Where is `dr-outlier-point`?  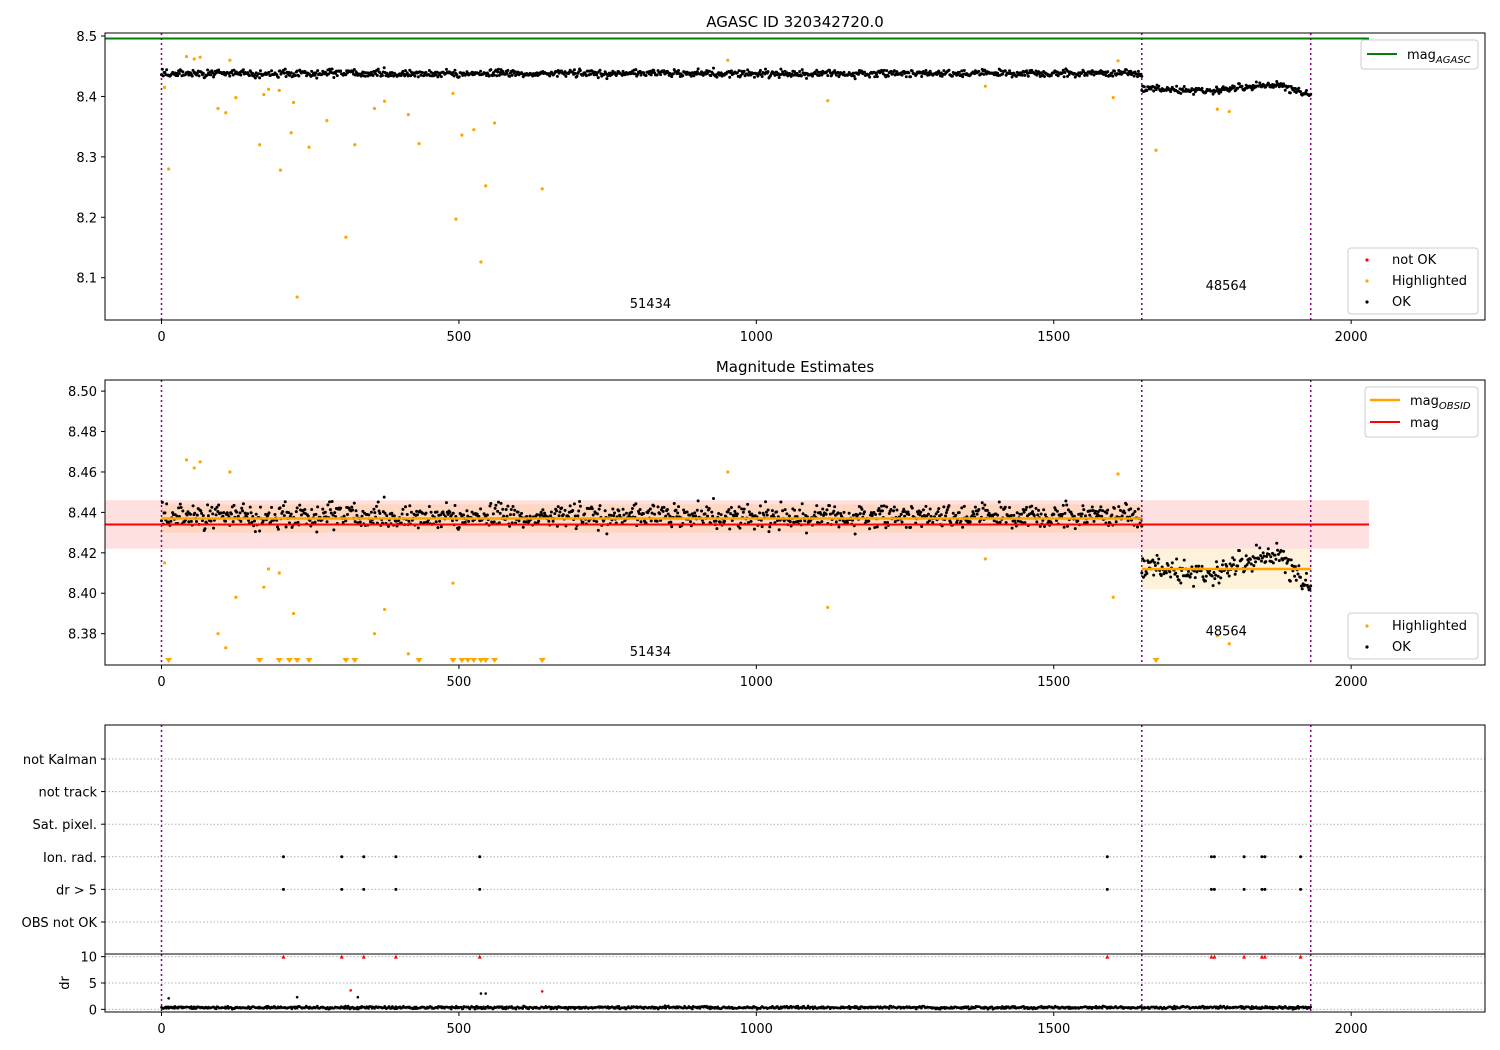
dr-outlier-point is located at coordinates (358, 997).